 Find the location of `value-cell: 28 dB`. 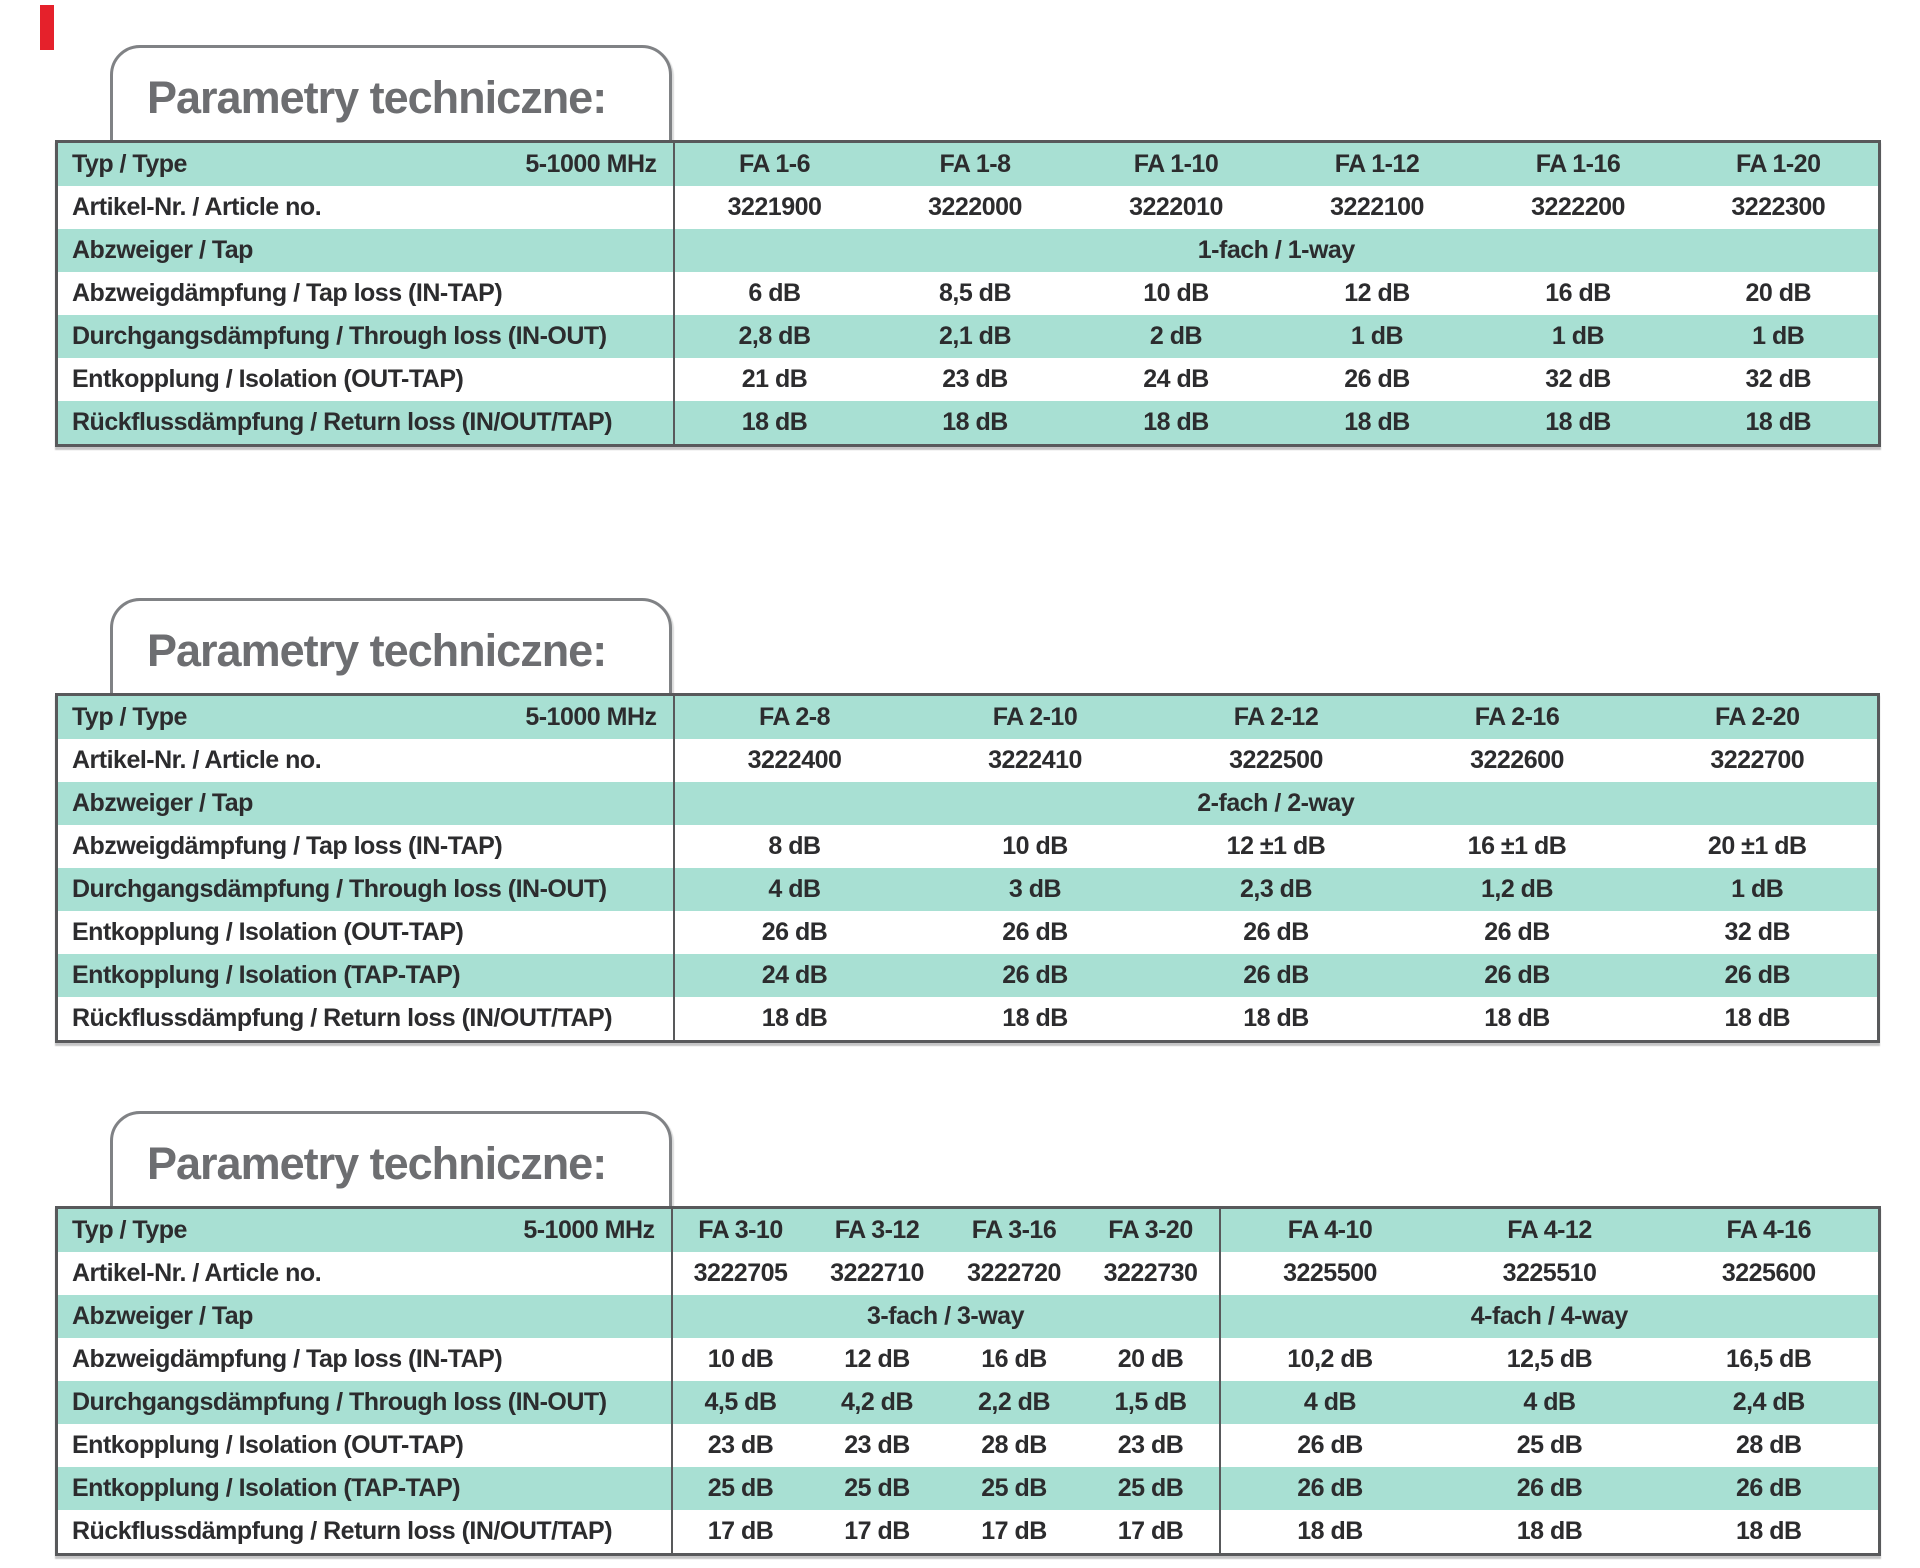

value-cell: 28 dB is located at coordinates (1768, 1445).